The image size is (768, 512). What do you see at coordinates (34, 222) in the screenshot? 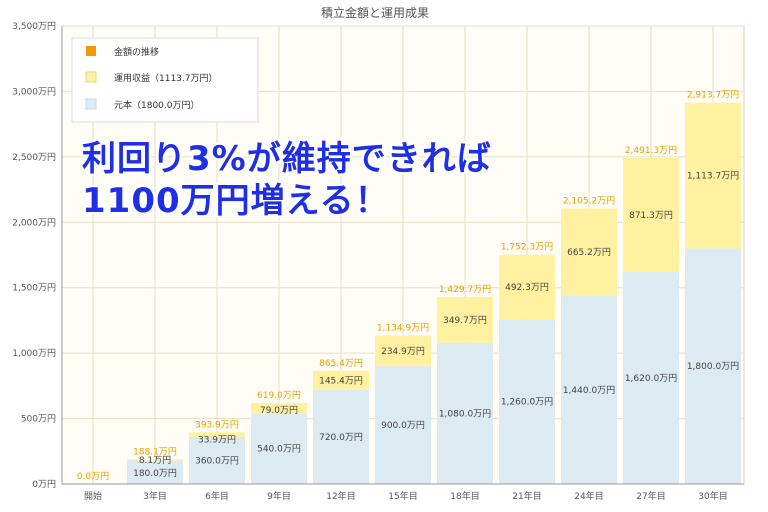
I see `y-tick-label: 2,000万円` at bounding box center [34, 222].